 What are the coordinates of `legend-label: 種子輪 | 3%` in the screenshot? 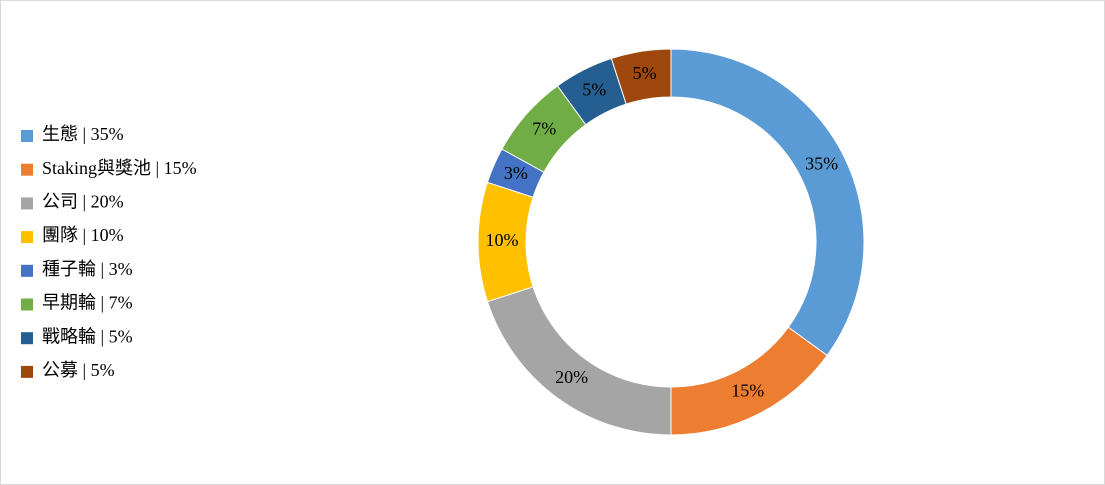 It's located at (87, 269).